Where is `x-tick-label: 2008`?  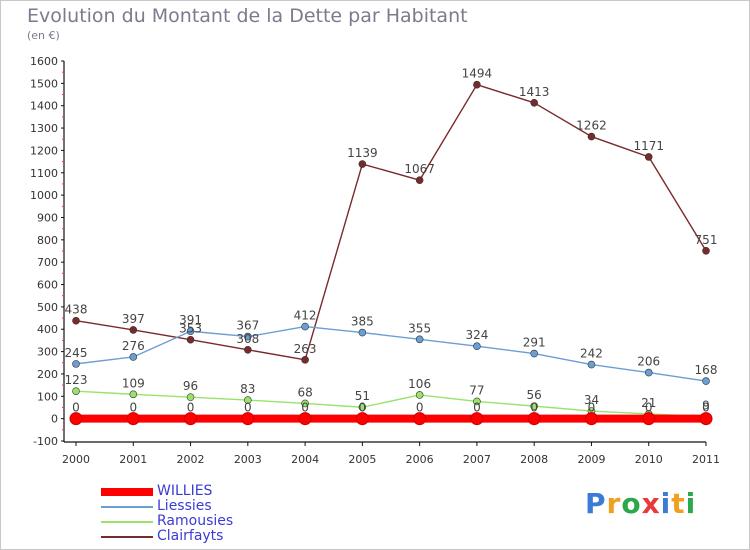 x-tick-label: 2008 is located at coordinates (534, 459).